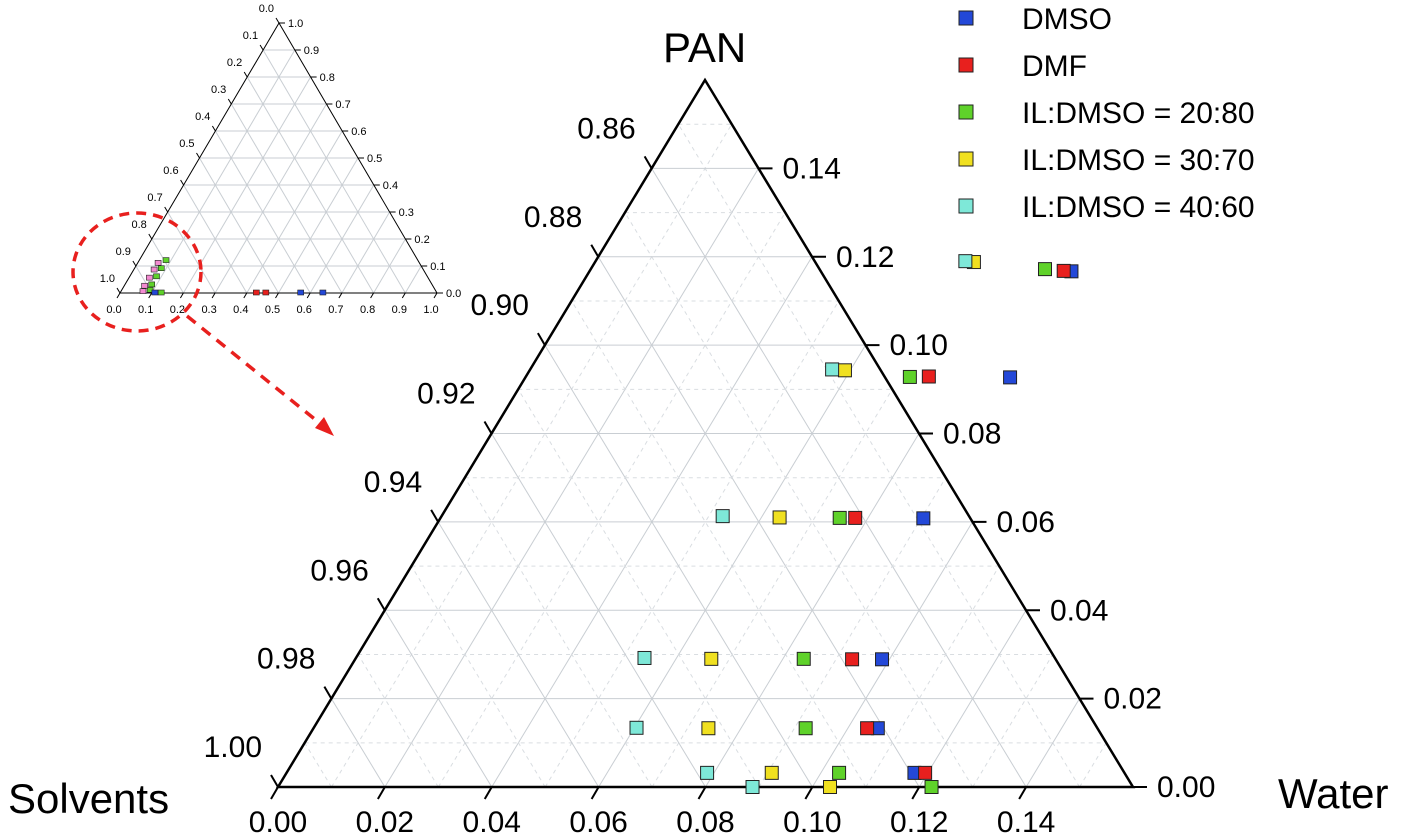 The height and width of the screenshot is (840, 1422). Describe the element at coordinates (170, 171) in the screenshot. I see `inset-tick-label-left: 0.6` at that location.